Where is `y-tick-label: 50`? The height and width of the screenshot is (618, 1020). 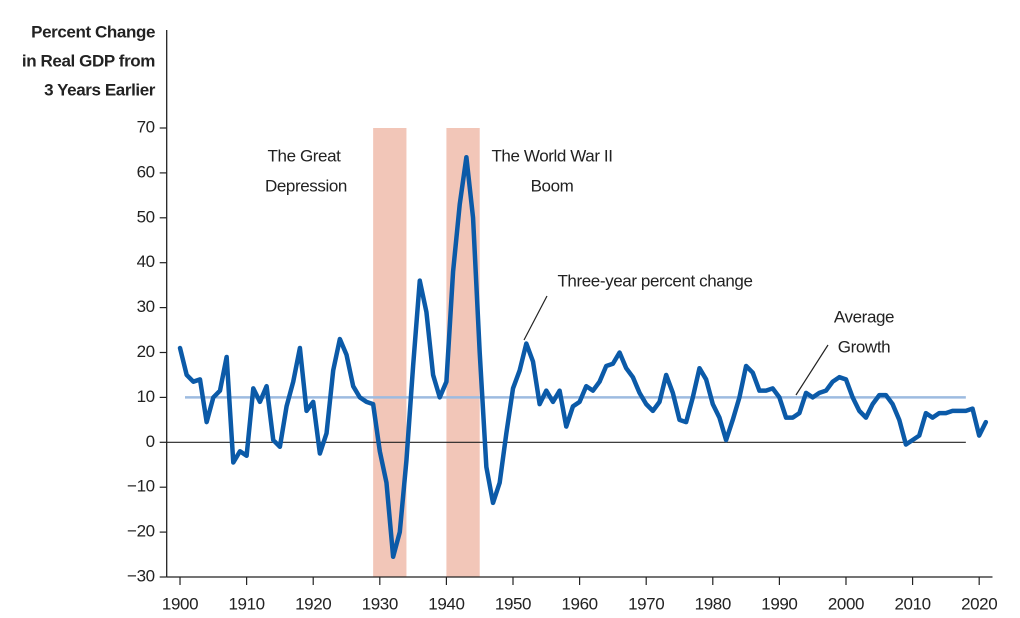
y-tick-label: 50 is located at coordinates (146, 216).